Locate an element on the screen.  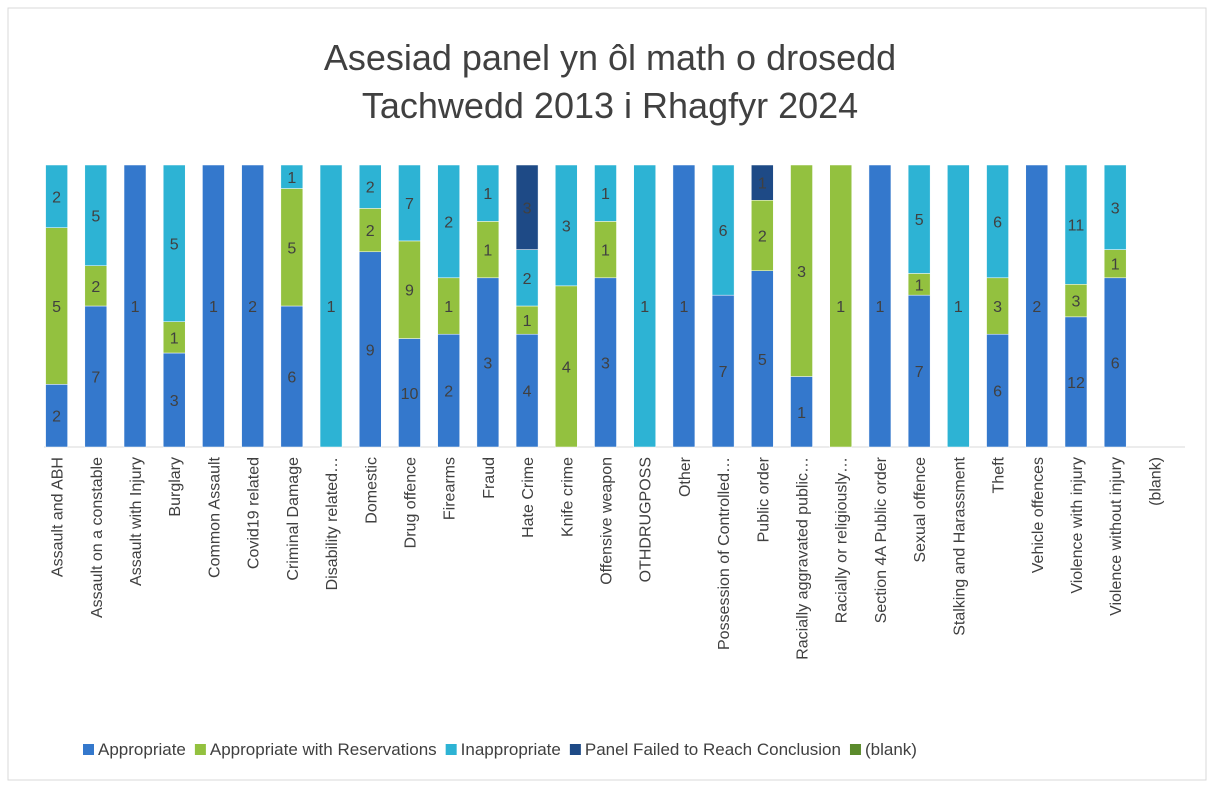
data-label: 11 is located at coordinates (1076, 226).